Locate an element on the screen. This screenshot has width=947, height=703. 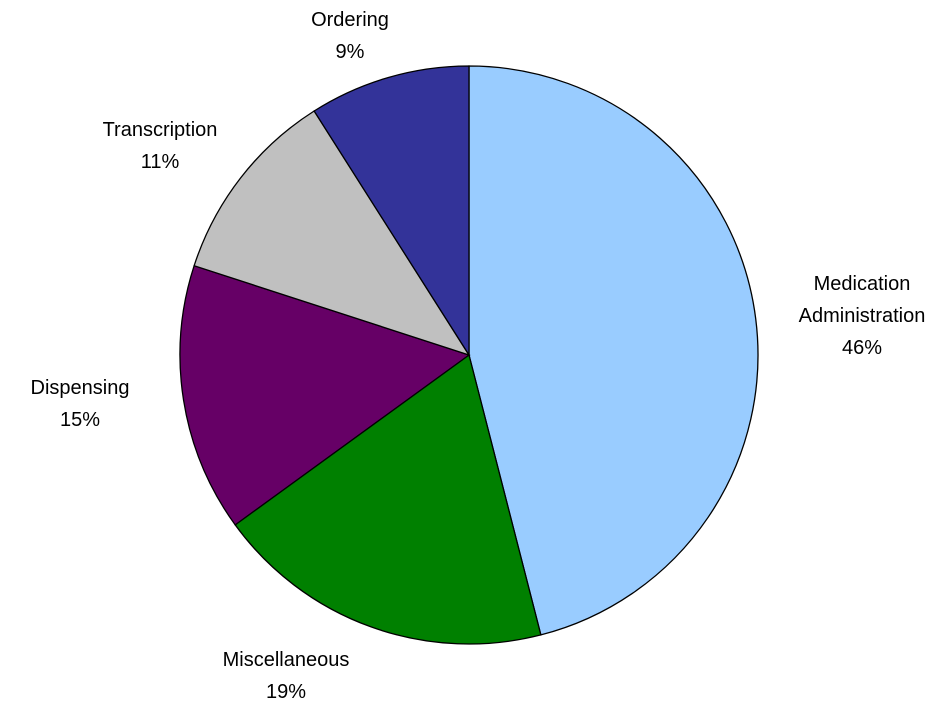
value-label: 46% is located at coordinates (862, 348).